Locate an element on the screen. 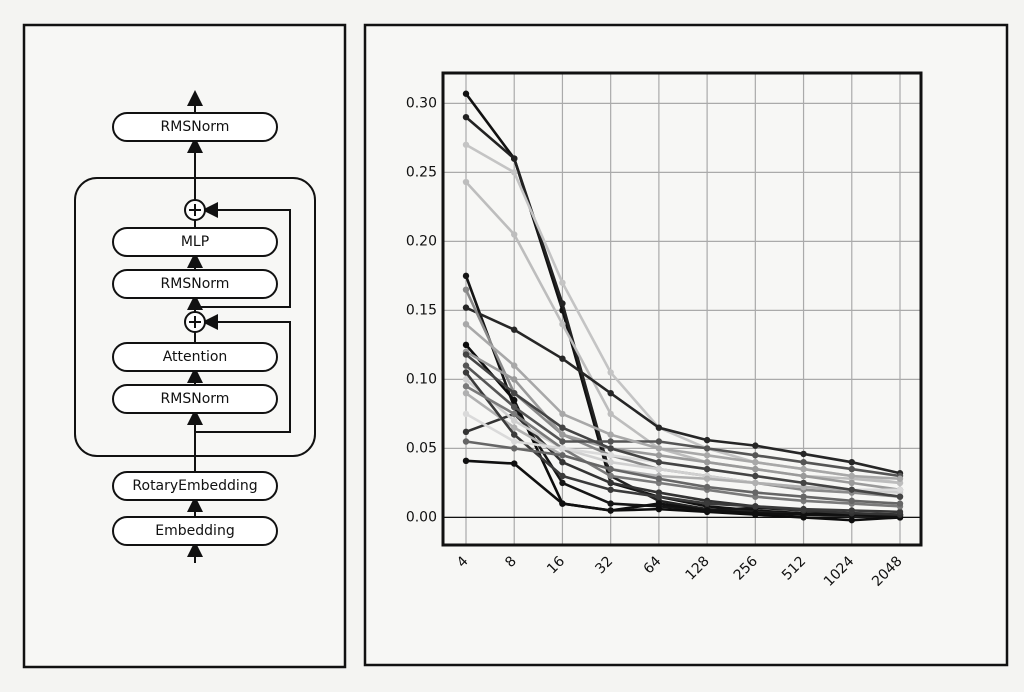 The image size is (1024, 692). y-tick-label: 0.15 is located at coordinates (421, 310).